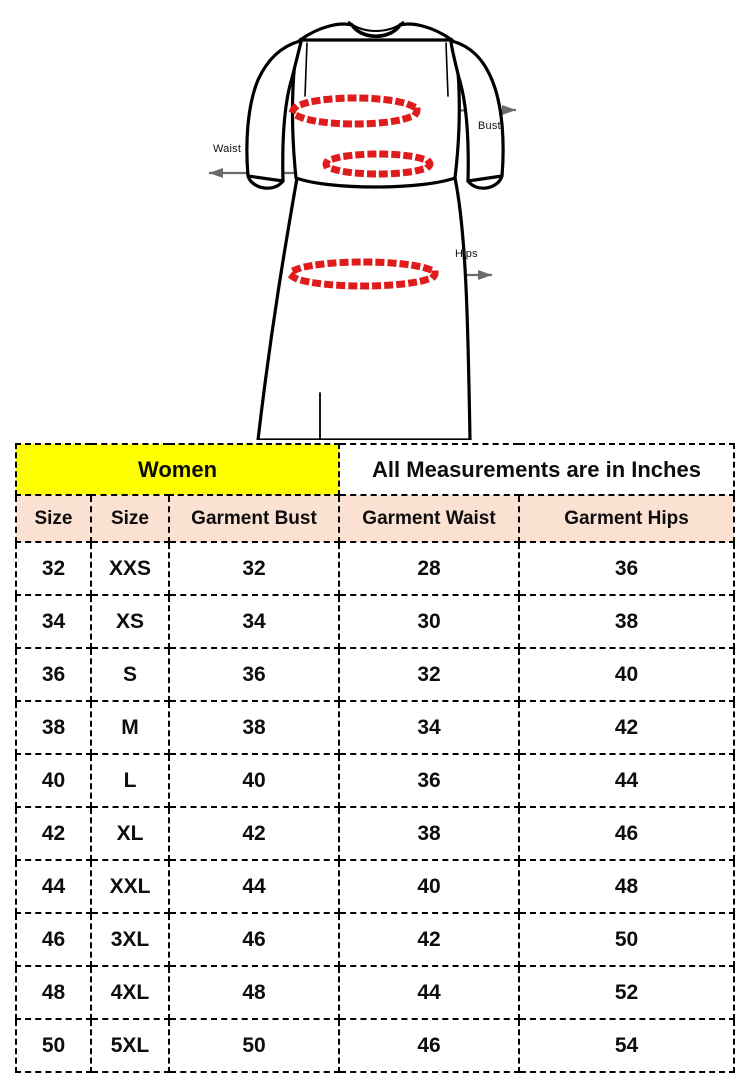 This screenshot has width=746, height=1080. Describe the element at coordinates (53, 621) in the screenshot. I see `cell-size-numeric: 34` at that location.